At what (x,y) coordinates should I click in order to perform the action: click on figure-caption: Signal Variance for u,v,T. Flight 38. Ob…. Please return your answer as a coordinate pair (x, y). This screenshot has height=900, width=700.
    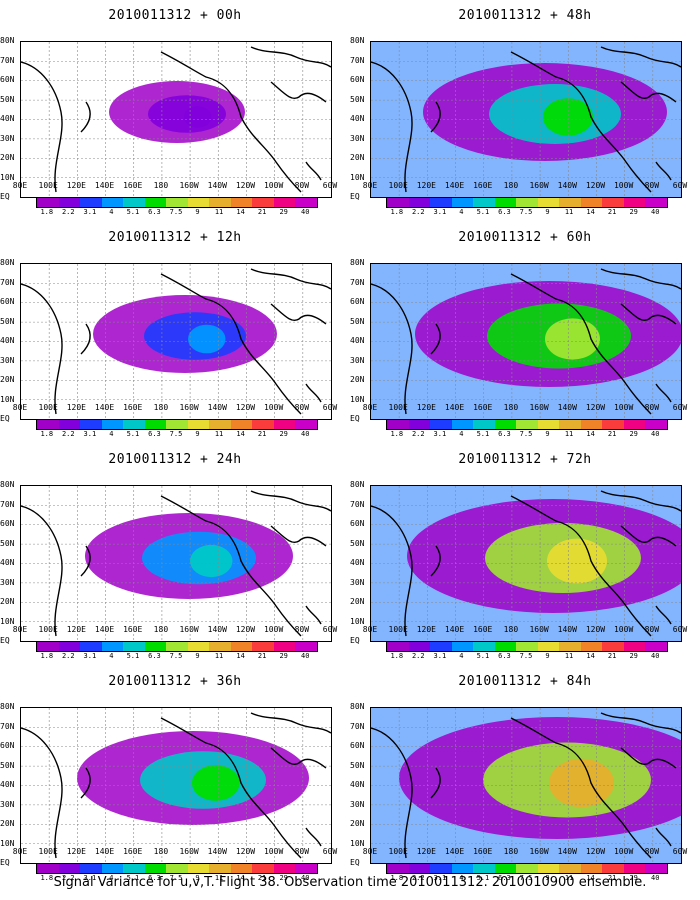
    Looking at the image, I should click on (350, 882).